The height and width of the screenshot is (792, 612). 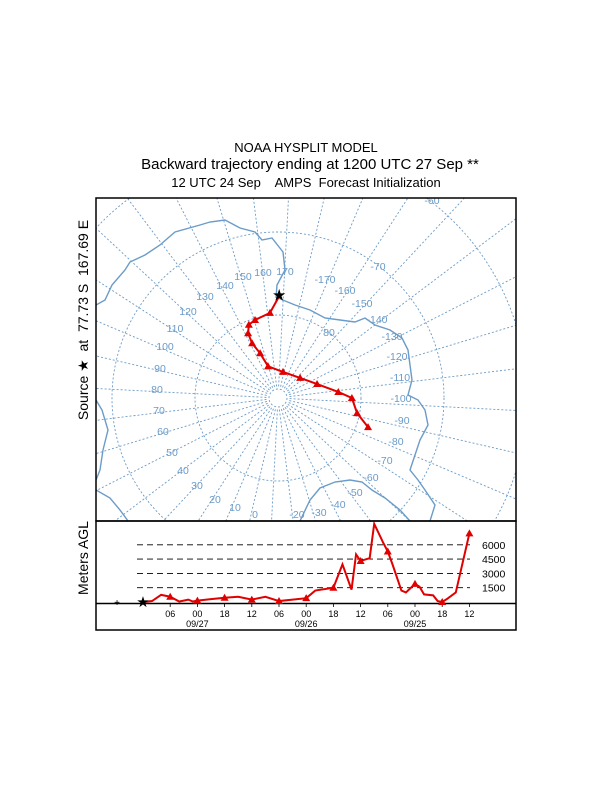 What do you see at coordinates (324, 280) in the screenshot?
I see `map-grid-label: -170` at bounding box center [324, 280].